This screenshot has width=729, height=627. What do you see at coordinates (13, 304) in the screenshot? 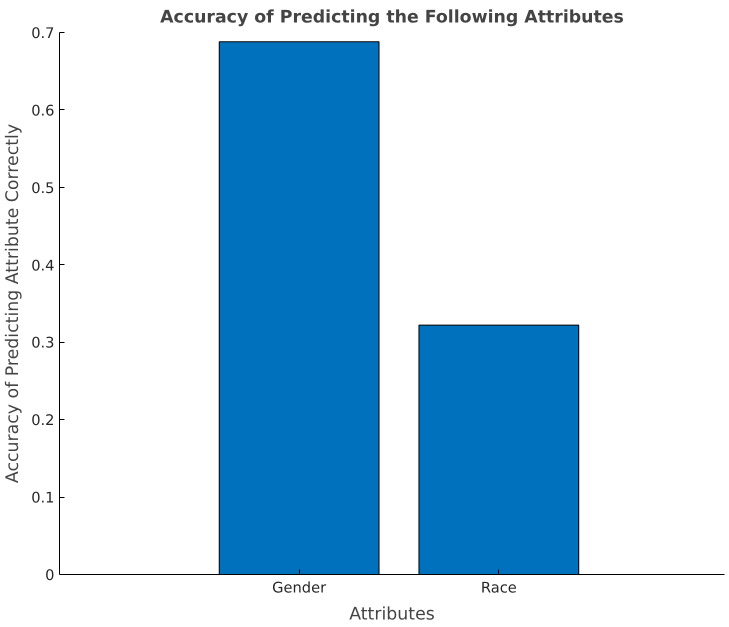
I see `y-axis-title: Accuracy of Predicting Attribute Correctly` at bounding box center [13, 304].